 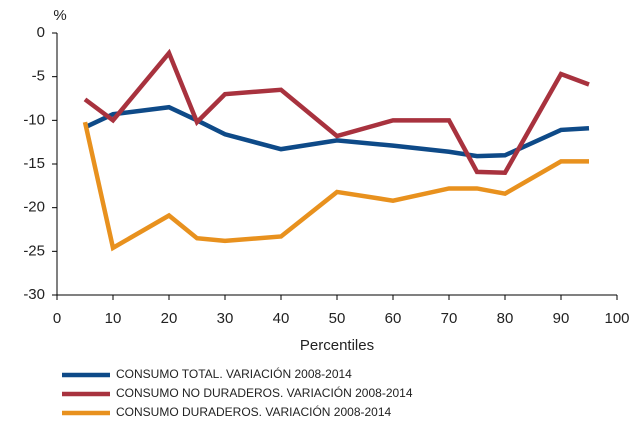 I want to click on y-tick-label: 0, so click(x=41, y=32).